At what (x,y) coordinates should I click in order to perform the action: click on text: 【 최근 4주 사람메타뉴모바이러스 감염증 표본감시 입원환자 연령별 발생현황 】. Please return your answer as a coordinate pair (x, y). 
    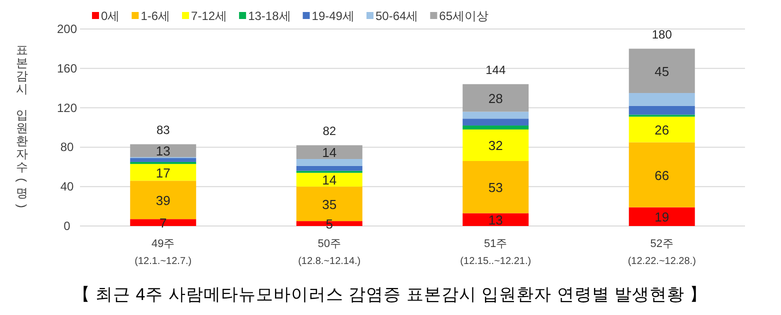
    Looking at the image, I should click on (390, 294).